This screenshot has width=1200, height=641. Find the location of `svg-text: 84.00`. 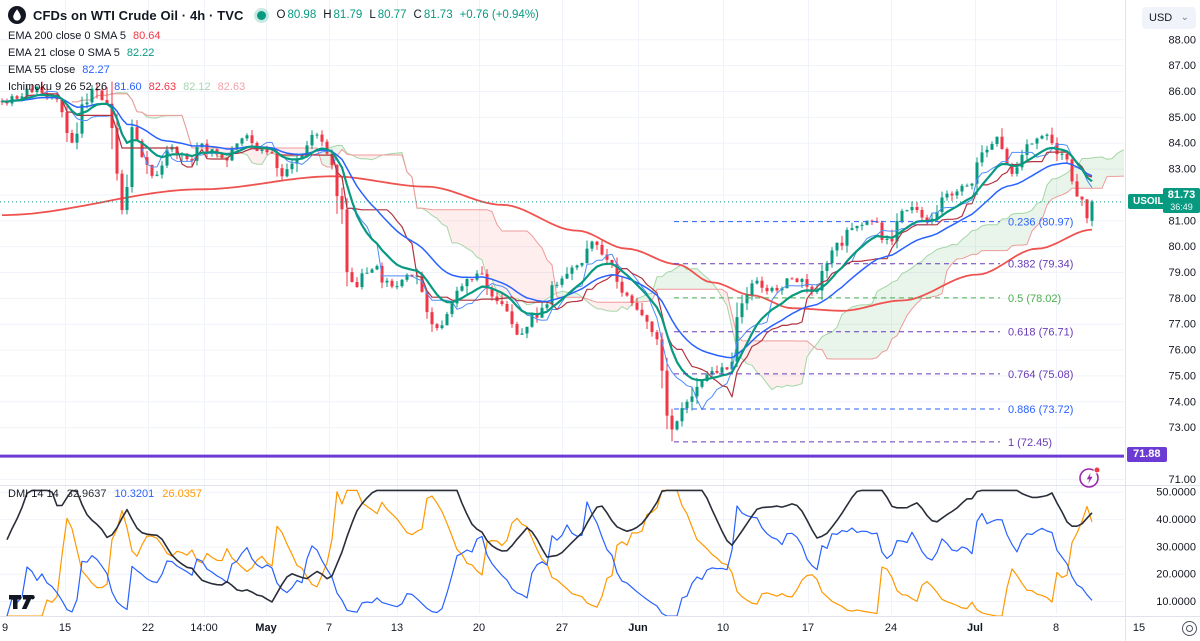

svg-text: 84.00 is located at coordinates (1182, 144).